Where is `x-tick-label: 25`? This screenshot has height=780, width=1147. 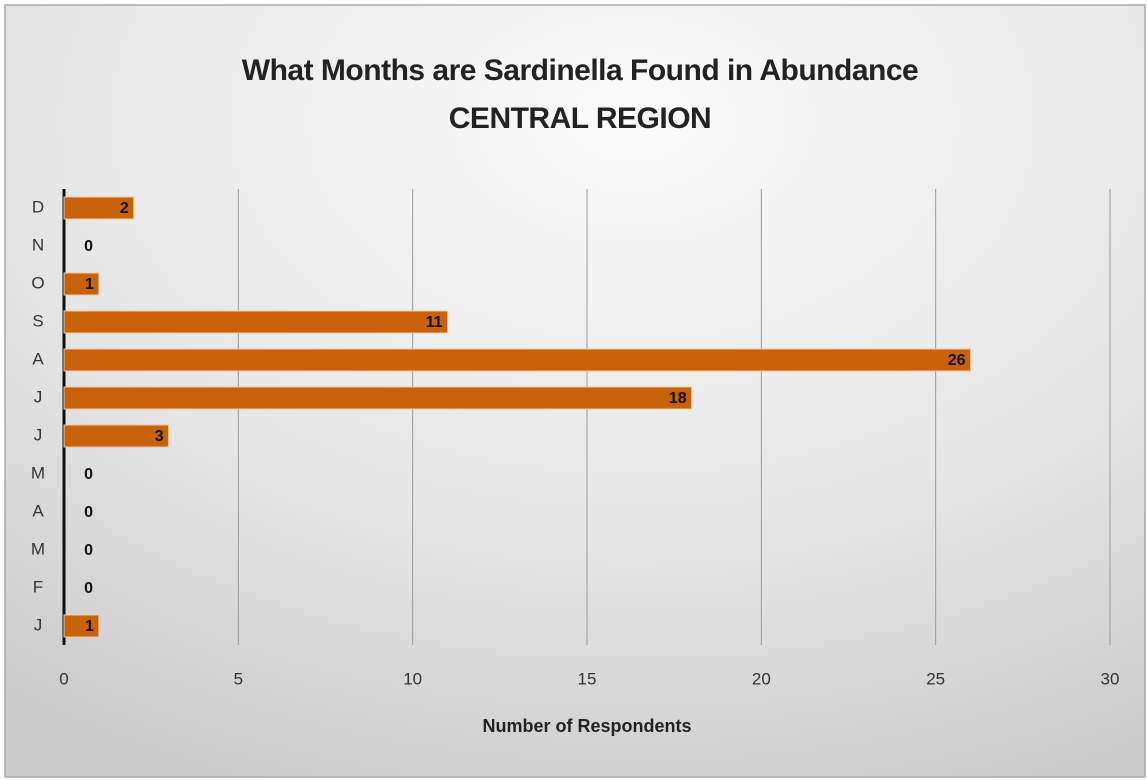 x-tick-label: 25 is located at coordinates (935, 678).